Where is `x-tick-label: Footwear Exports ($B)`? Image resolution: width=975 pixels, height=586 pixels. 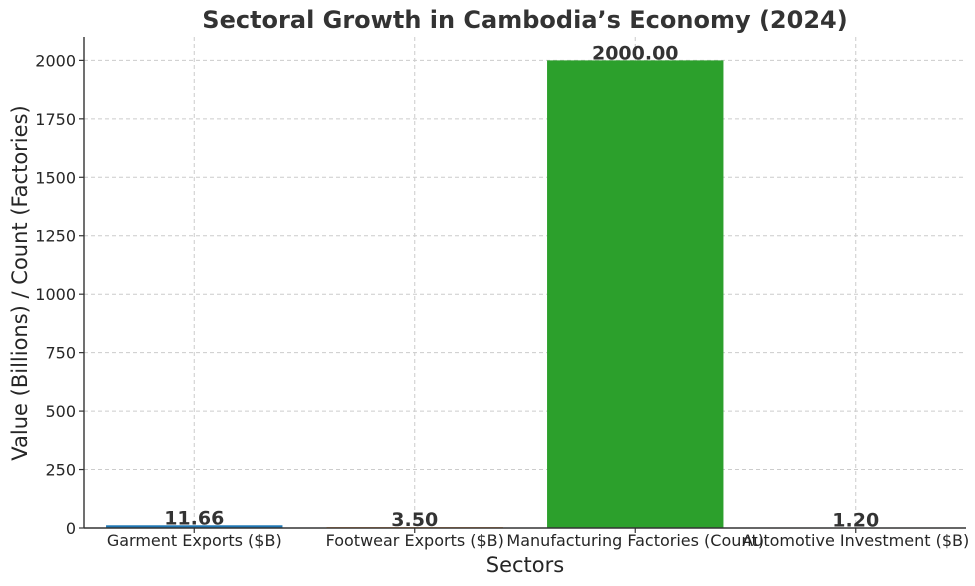
x-tick-label: Footwear Exports ($B) is located at coordinates (415, 540).